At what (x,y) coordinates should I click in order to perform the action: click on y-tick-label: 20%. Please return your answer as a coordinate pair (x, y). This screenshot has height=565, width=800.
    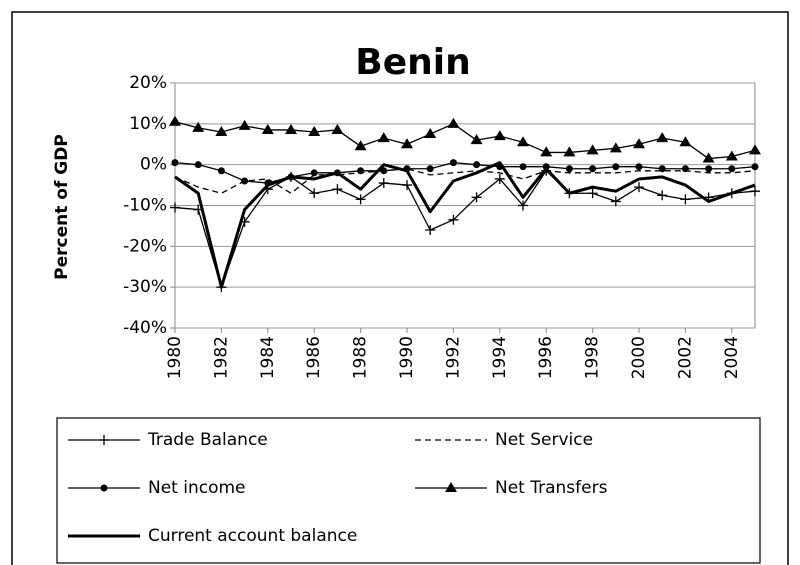
    Looking at the image, I should click on (148, 83).